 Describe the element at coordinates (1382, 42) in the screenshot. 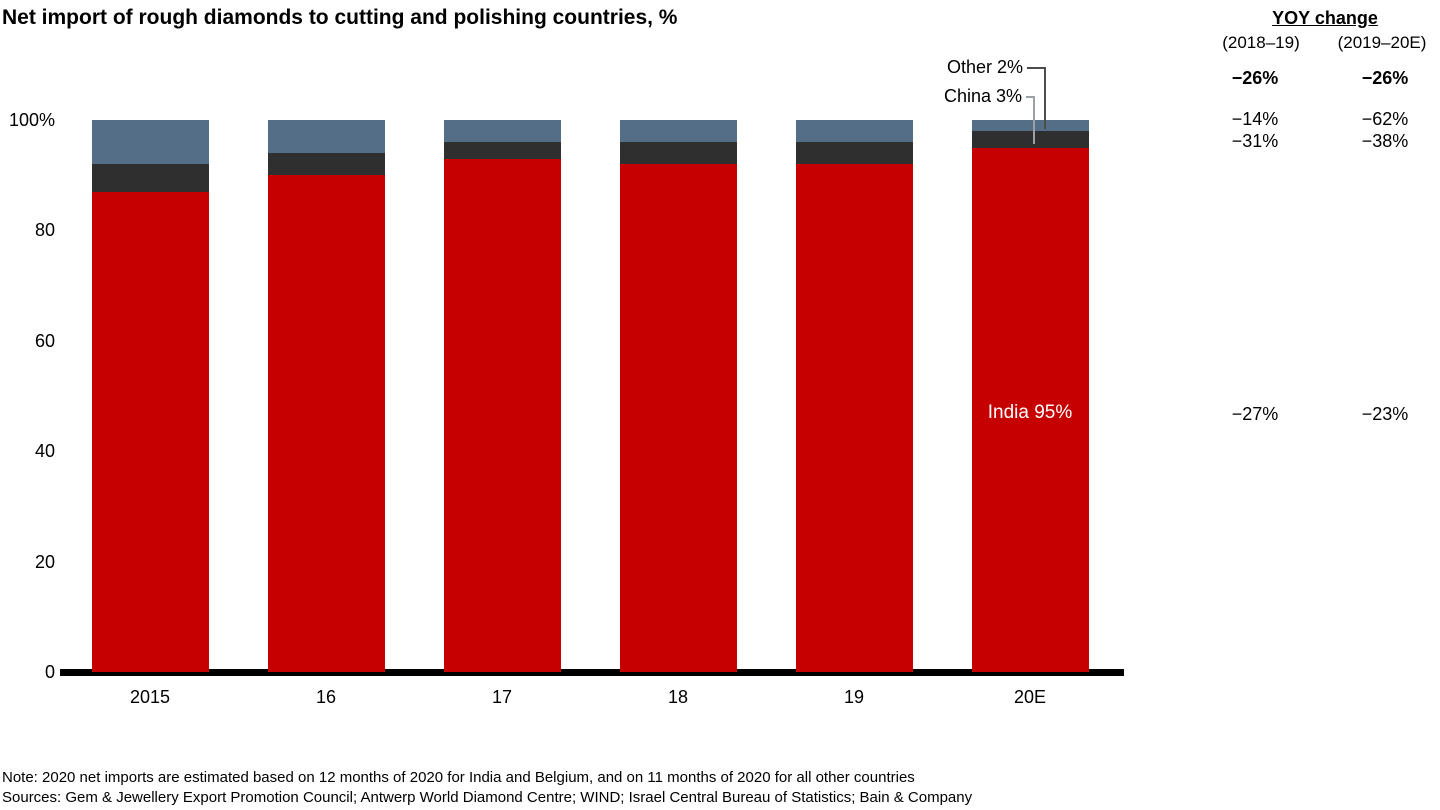

I see `yoy-column-2019-20e: (2019–20E)` at that location.